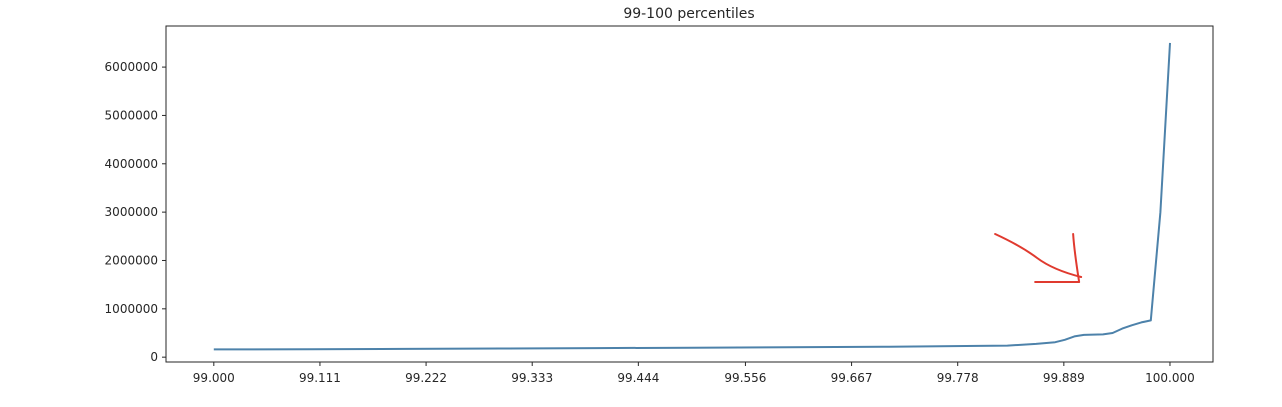  Describe the element at coordinates (958, 378) in the screenshot. I see `x-tick-label: 99.778` at that location.